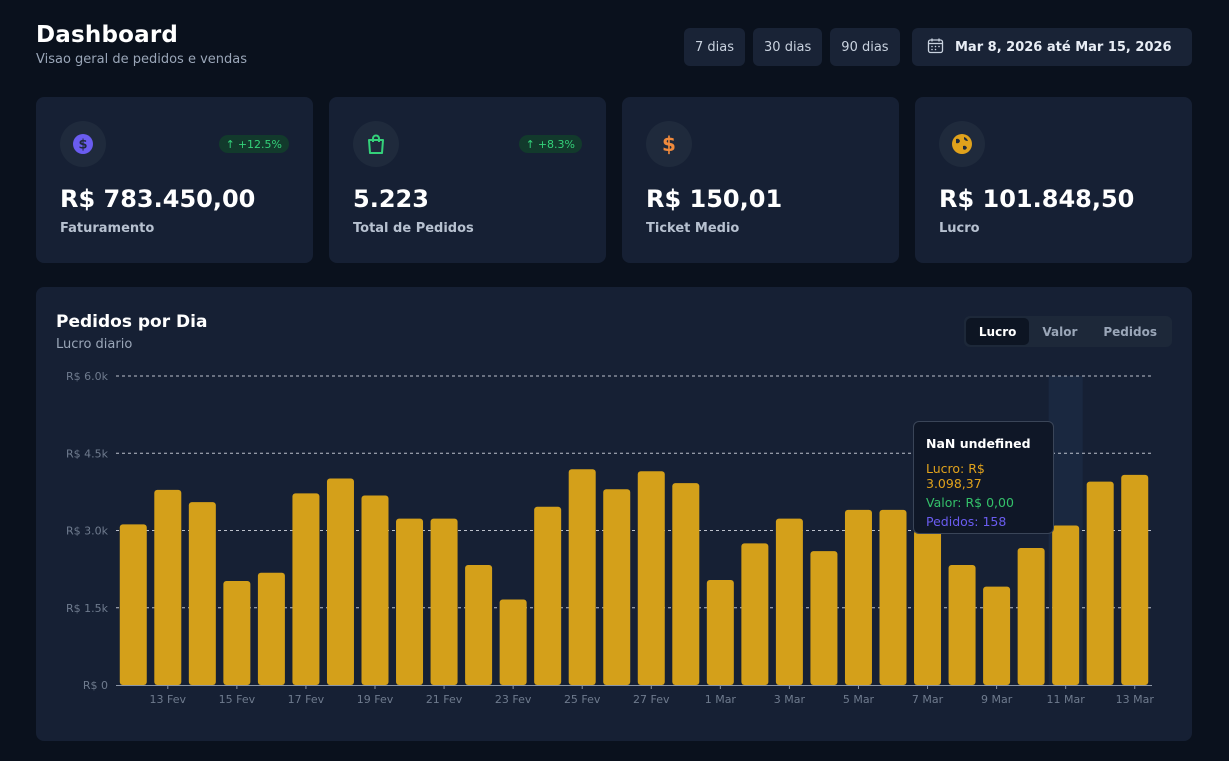 Image resolution: width=1229 pixels, height=761 pixels. I want to click on x-tick-label: 3 Mar, so click(790, 699).